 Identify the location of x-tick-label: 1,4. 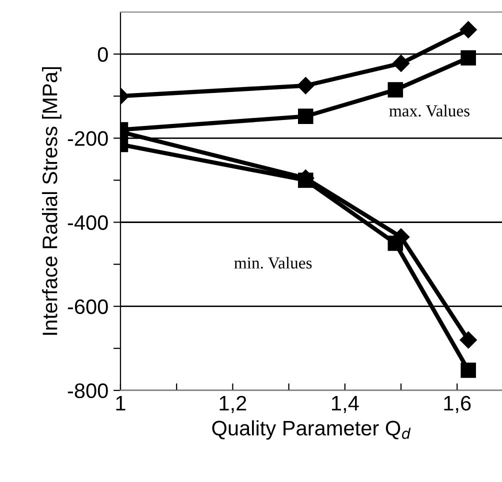
(345, 405).